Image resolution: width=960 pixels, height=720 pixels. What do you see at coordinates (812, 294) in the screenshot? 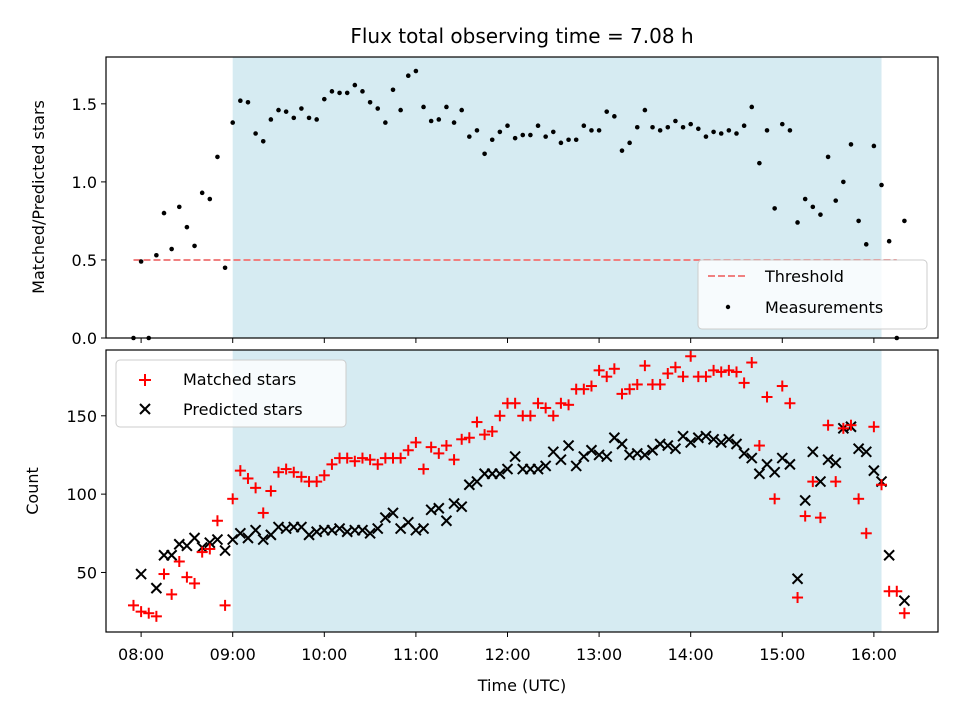
I see `top-legend: Threshold Measurements` at bounding box center [812, 294].